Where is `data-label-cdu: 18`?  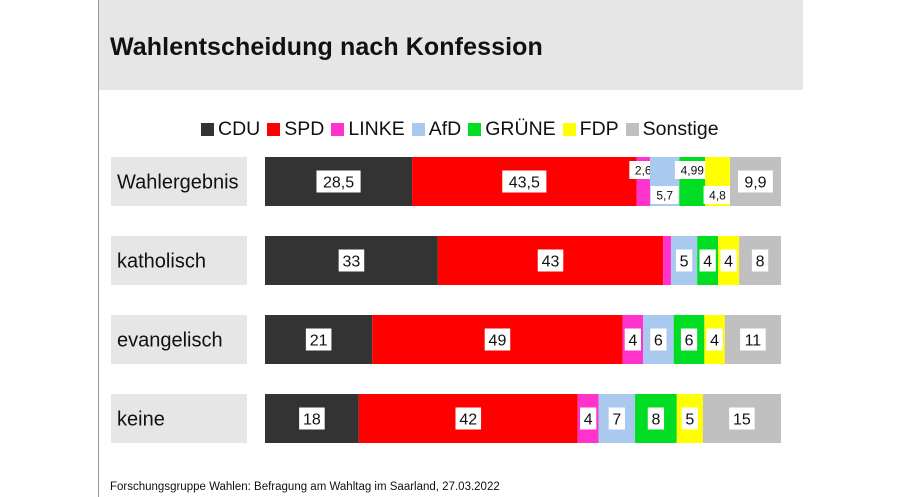 data-label-cdu: 18 is located at coordinates (312, 419).